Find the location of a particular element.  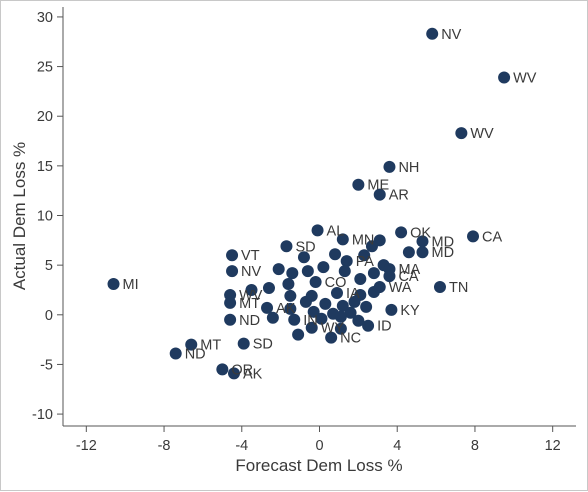

point-label: MN is located at coordinates (363, 240).